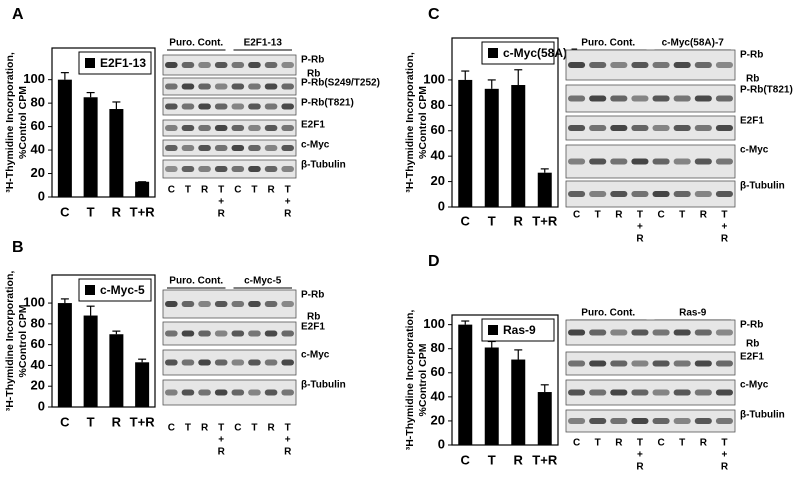 The width and height of the screenshot is (800, 477). What do you see at coordinates (410, 122) in the screenshot?
I see `y-axis-label: ³H-Thymidine Incorporation,` at bounding box center [410, 122].